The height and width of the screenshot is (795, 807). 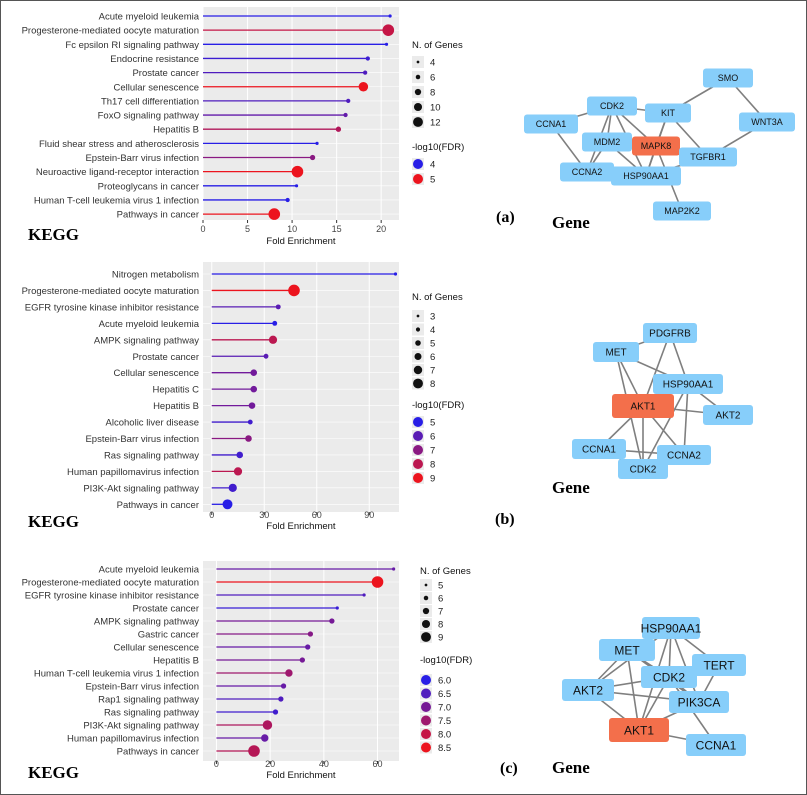 What do you see at coordinates (146, 340) in the screenshot?
I see `category-label: AMPK signaling pathway` at bounding box center [146, 340].